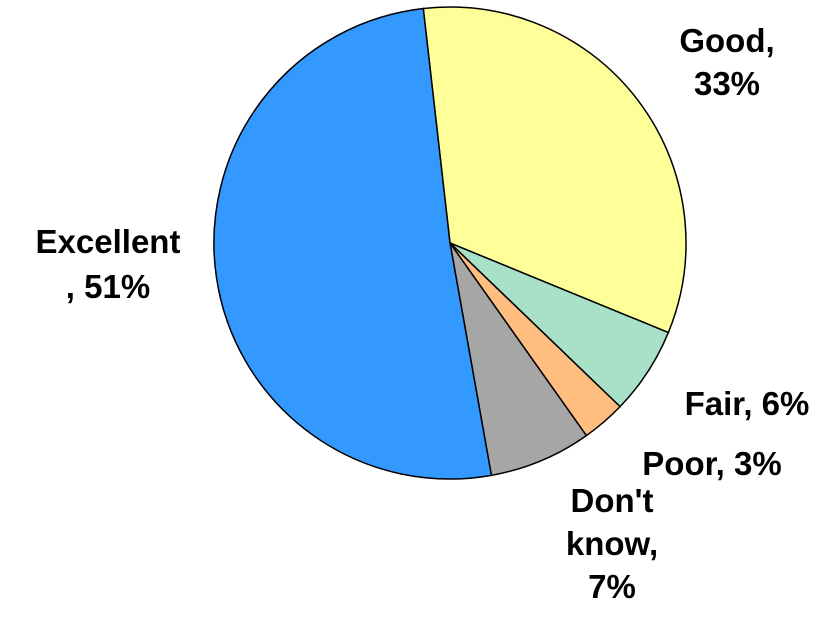 This screenshot has height=620, width=832. Describe the element at coordinates (518, 359) in the screenshot. I see `pie-slice-don-t-know` at that location.